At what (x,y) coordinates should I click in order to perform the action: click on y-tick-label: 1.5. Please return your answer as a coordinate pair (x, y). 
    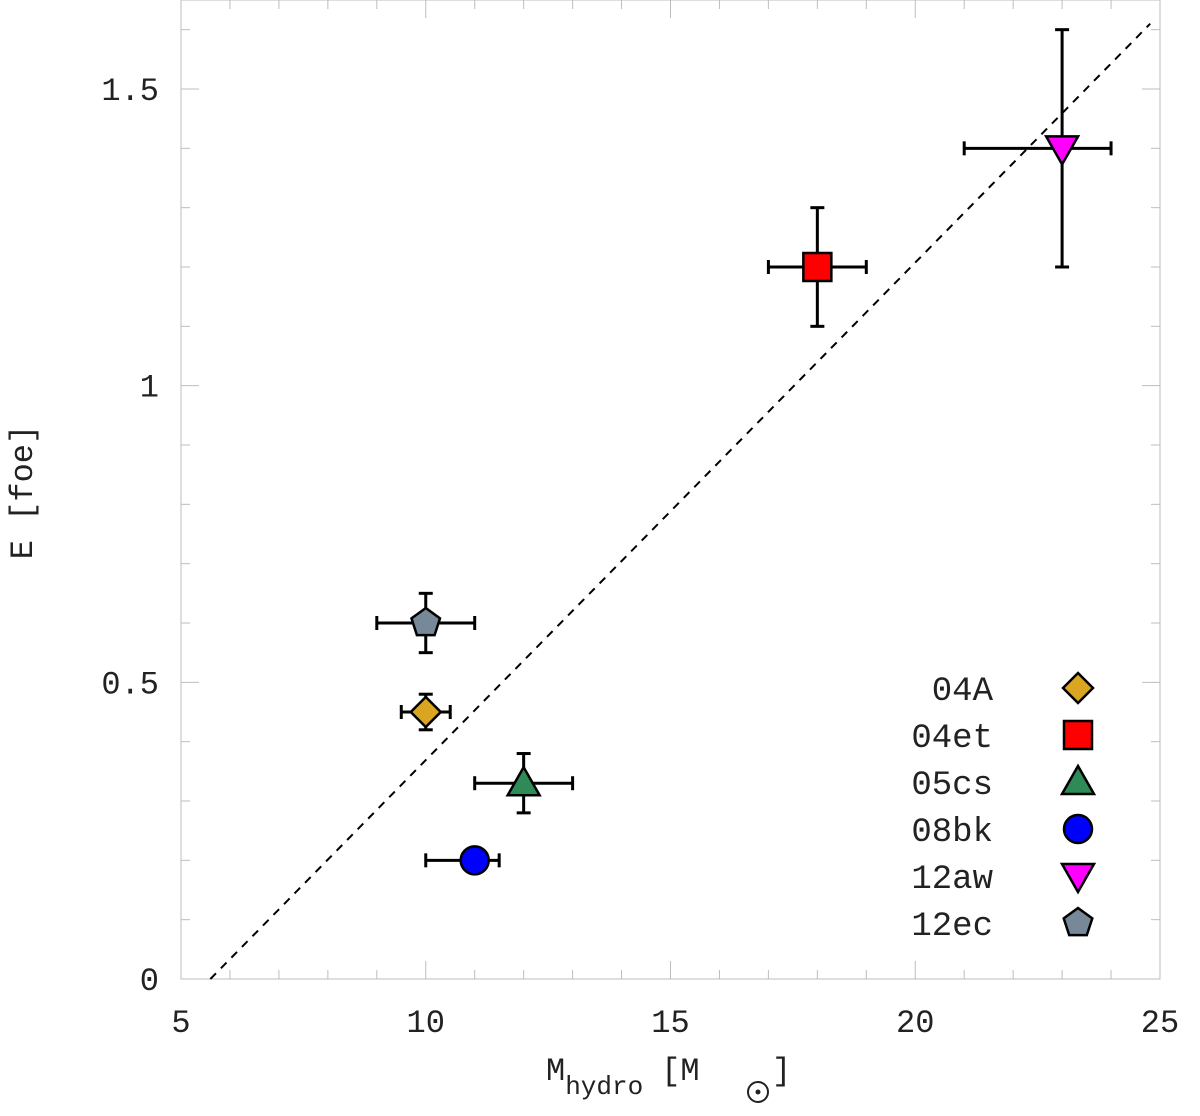
    Looking at the image, I should click on (130, 91).